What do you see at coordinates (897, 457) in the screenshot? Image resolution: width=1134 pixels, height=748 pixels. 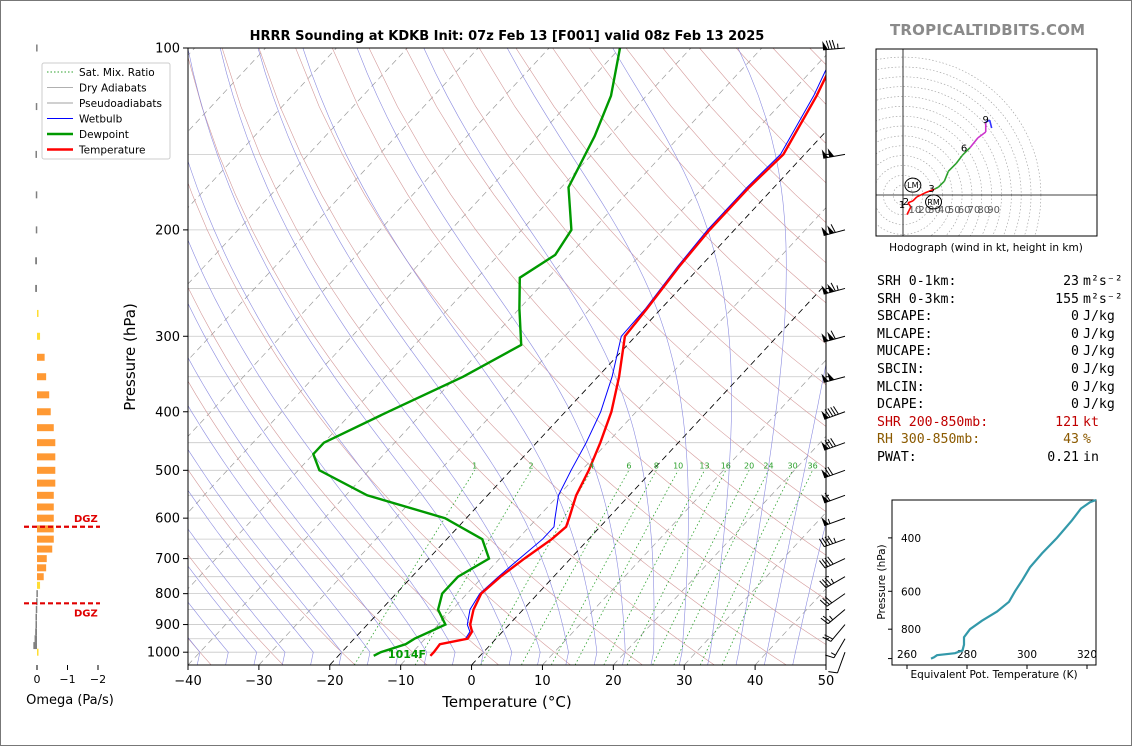 I see `parameter-label: PWAT:` at bounding box center [897, 457].